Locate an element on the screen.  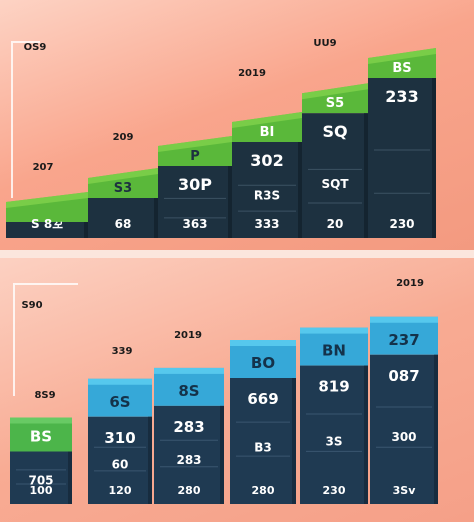
floating-label: 207 is located at coordinates (43, 167).